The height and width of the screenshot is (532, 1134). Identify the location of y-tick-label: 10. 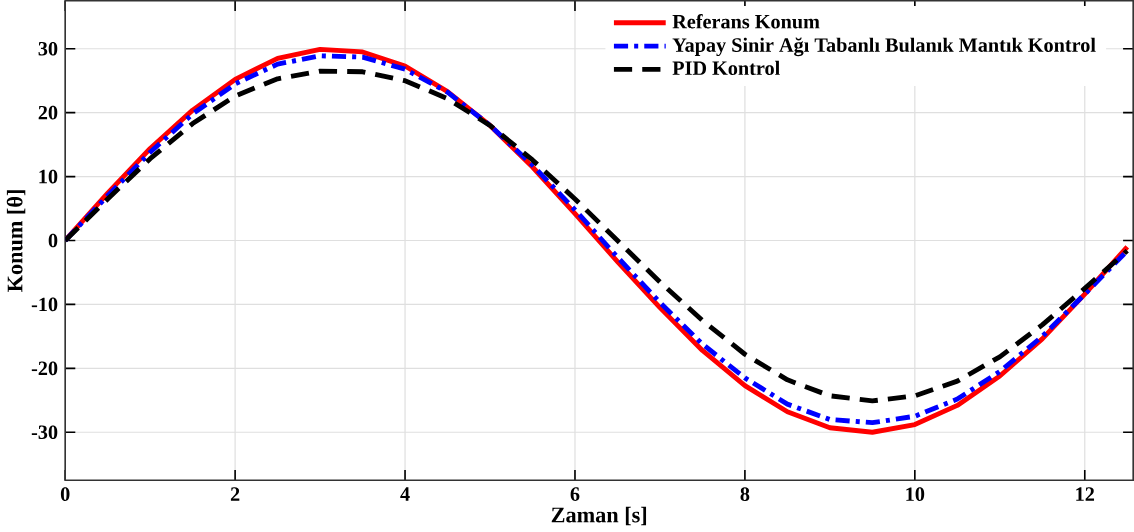
(48, 176).